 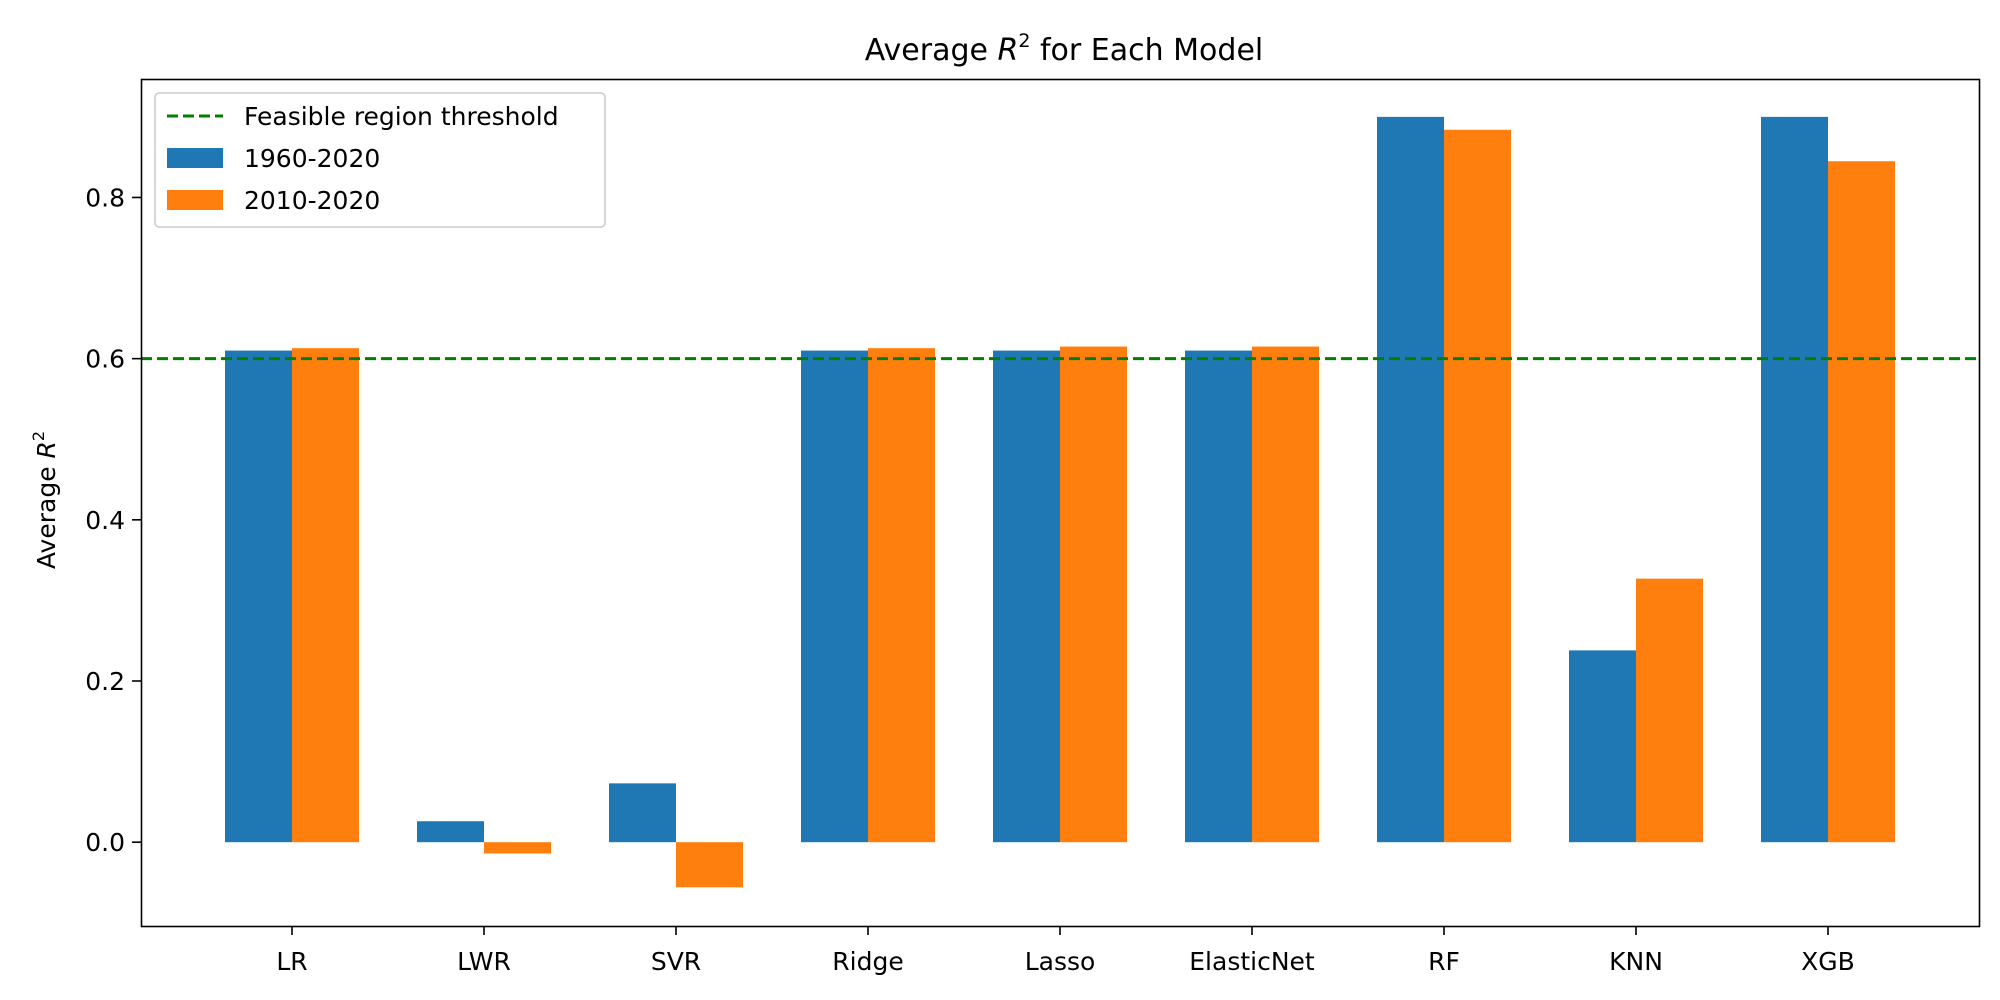 I want to click on legend-box, so click(x=380, y=160).